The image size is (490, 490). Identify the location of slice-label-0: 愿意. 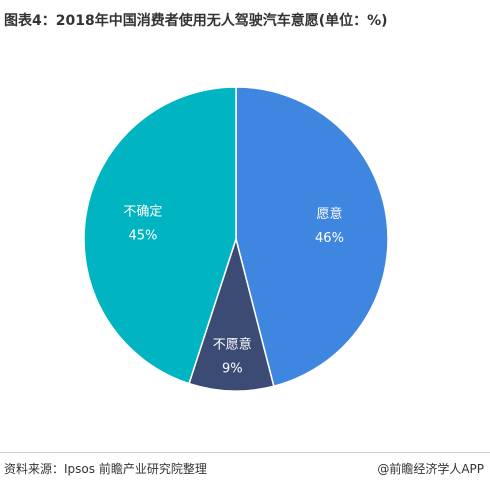
(329, 214).